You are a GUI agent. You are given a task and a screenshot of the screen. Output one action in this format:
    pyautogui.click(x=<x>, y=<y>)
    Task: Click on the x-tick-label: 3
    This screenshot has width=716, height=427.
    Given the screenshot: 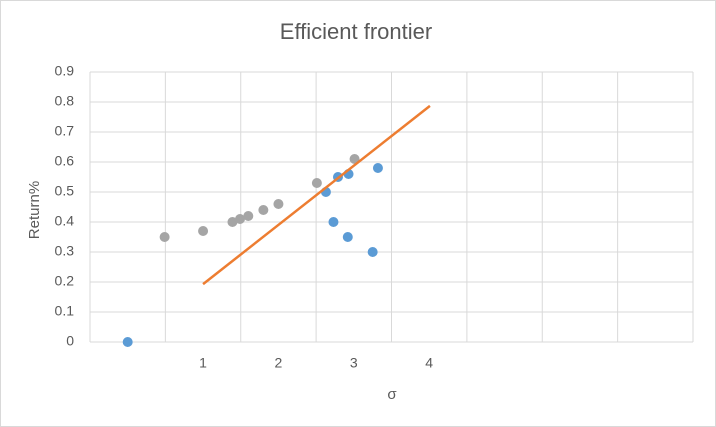 What is the action you would take?
    pyautogui.click(x=354, y=363)
    